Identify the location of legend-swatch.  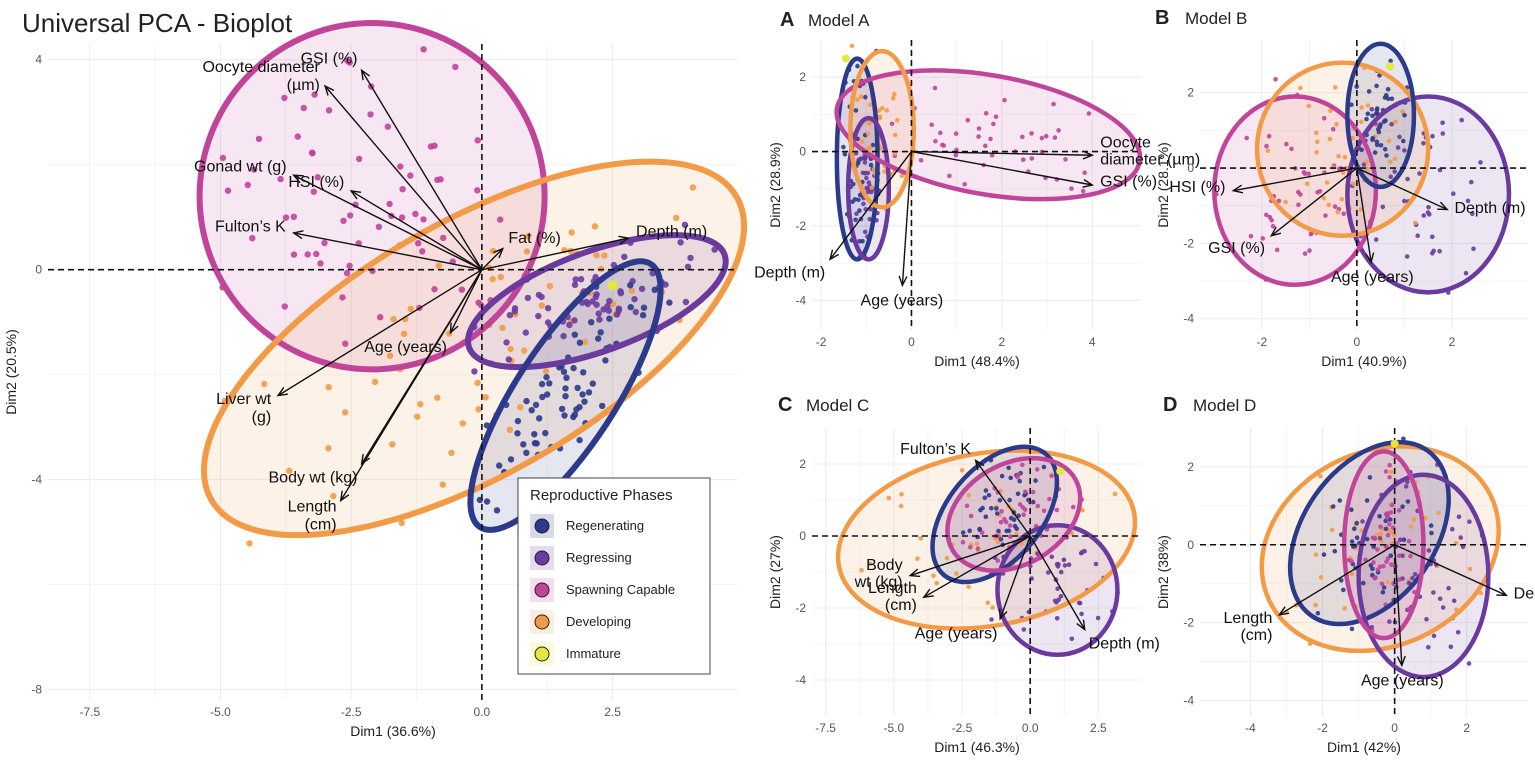
(542, 590).